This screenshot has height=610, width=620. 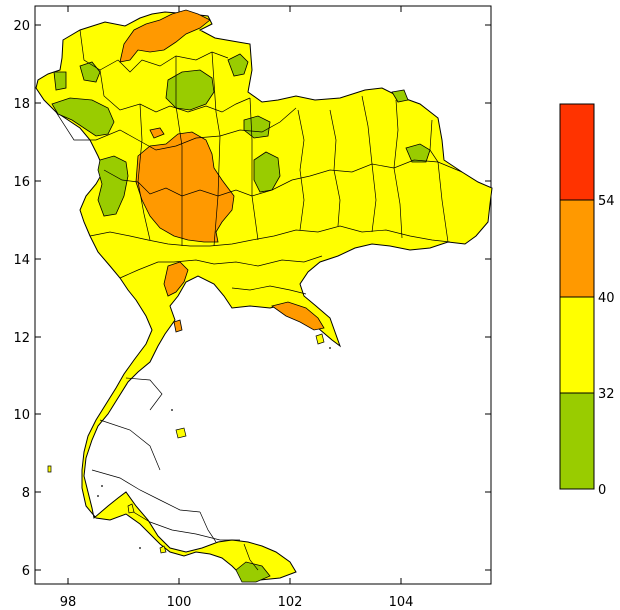 I want to click on y-tick-label: 10, so click(x=21, y=415).